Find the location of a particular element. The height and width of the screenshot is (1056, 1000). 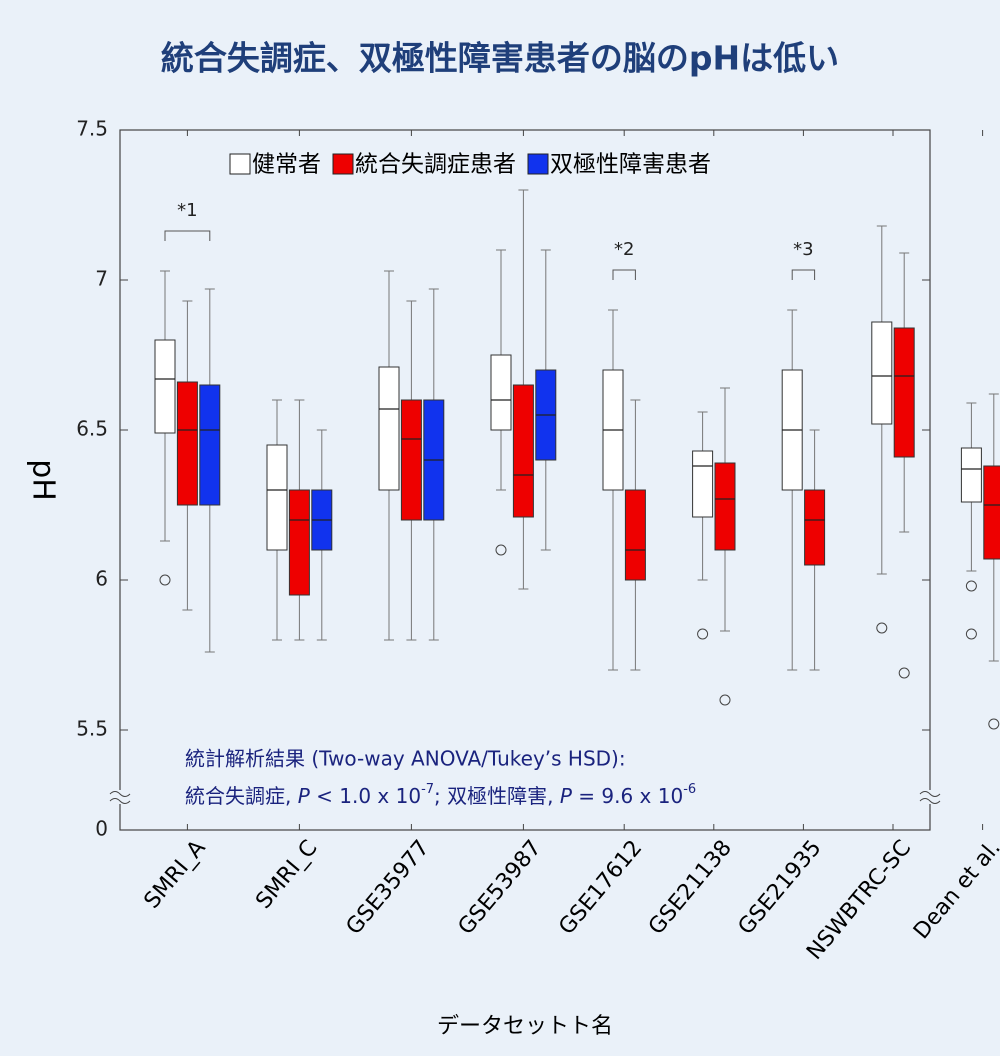

chart-title: 統合失調症、双極性障害患者の脳のpHは低い is located at coordinates (500, 58).